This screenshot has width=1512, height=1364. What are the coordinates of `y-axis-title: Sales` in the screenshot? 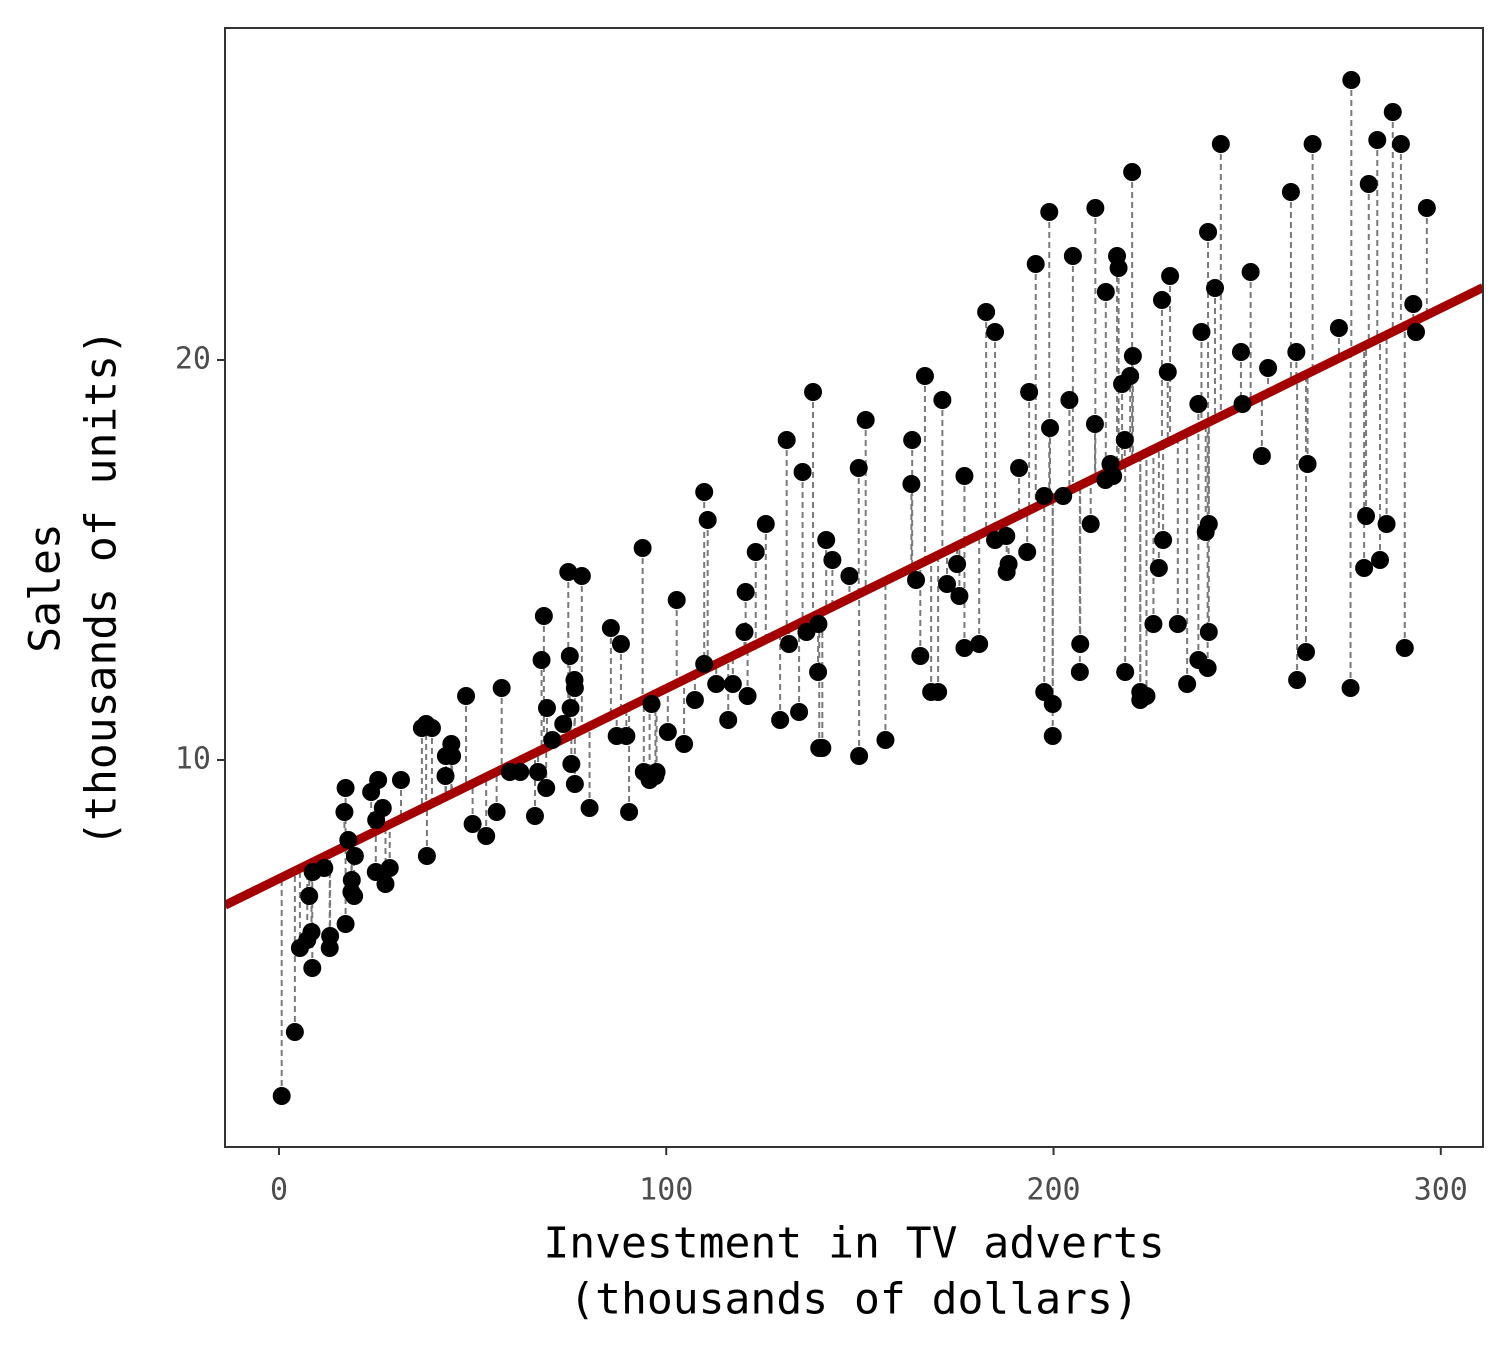 It's located at (46, 587).